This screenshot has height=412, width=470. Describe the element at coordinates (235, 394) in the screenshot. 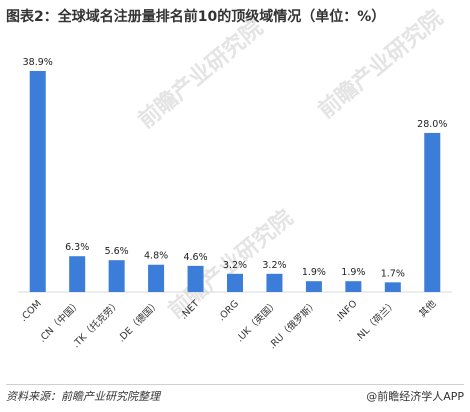

I see `footer: 资料来源：前瞻产业研究院整理 @前瞻经济学人APP` at that location.